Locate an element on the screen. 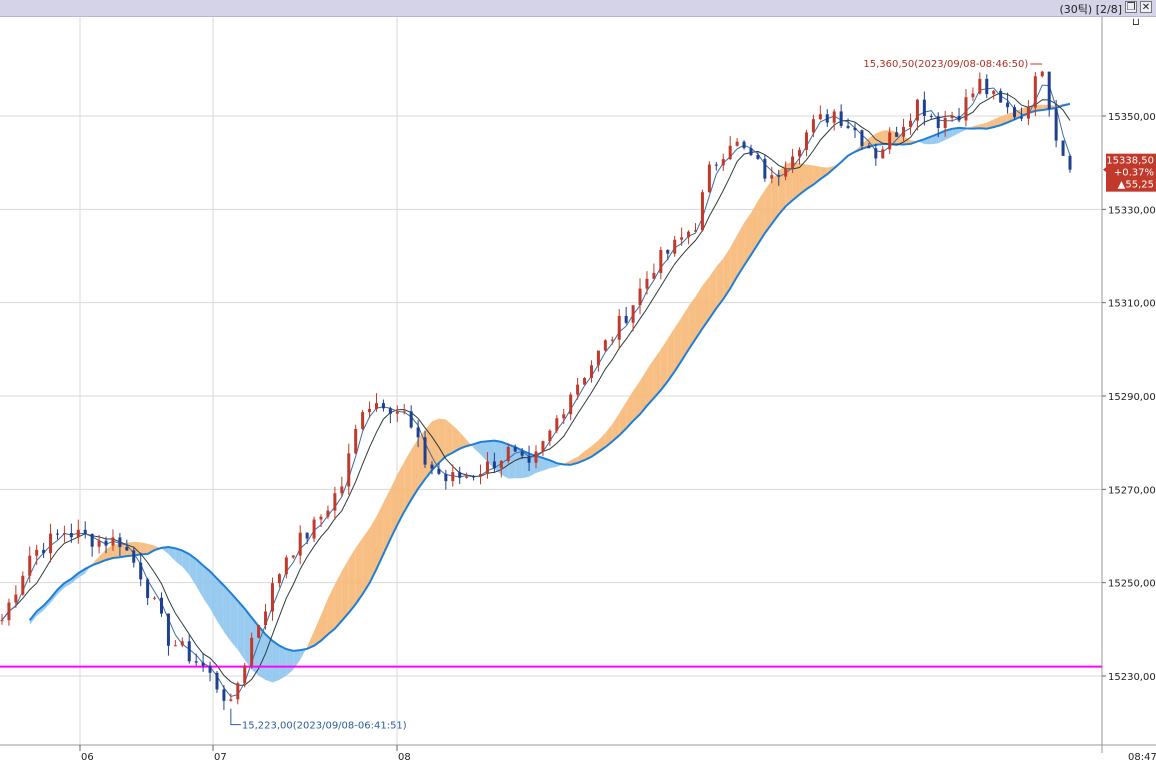 Image resolution: width=1156 pixels, height=769 pixels. y-tick-label: 15270,00 is located at coordinates (1132, 490).